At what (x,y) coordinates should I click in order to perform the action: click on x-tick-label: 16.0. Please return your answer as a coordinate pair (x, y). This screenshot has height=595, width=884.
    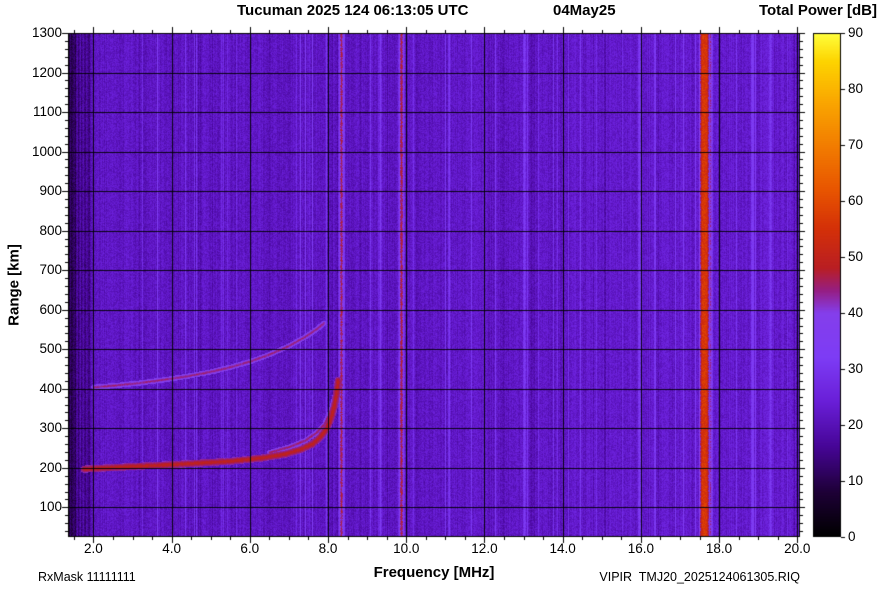
    Looking at the image, I should click on (640, 548).